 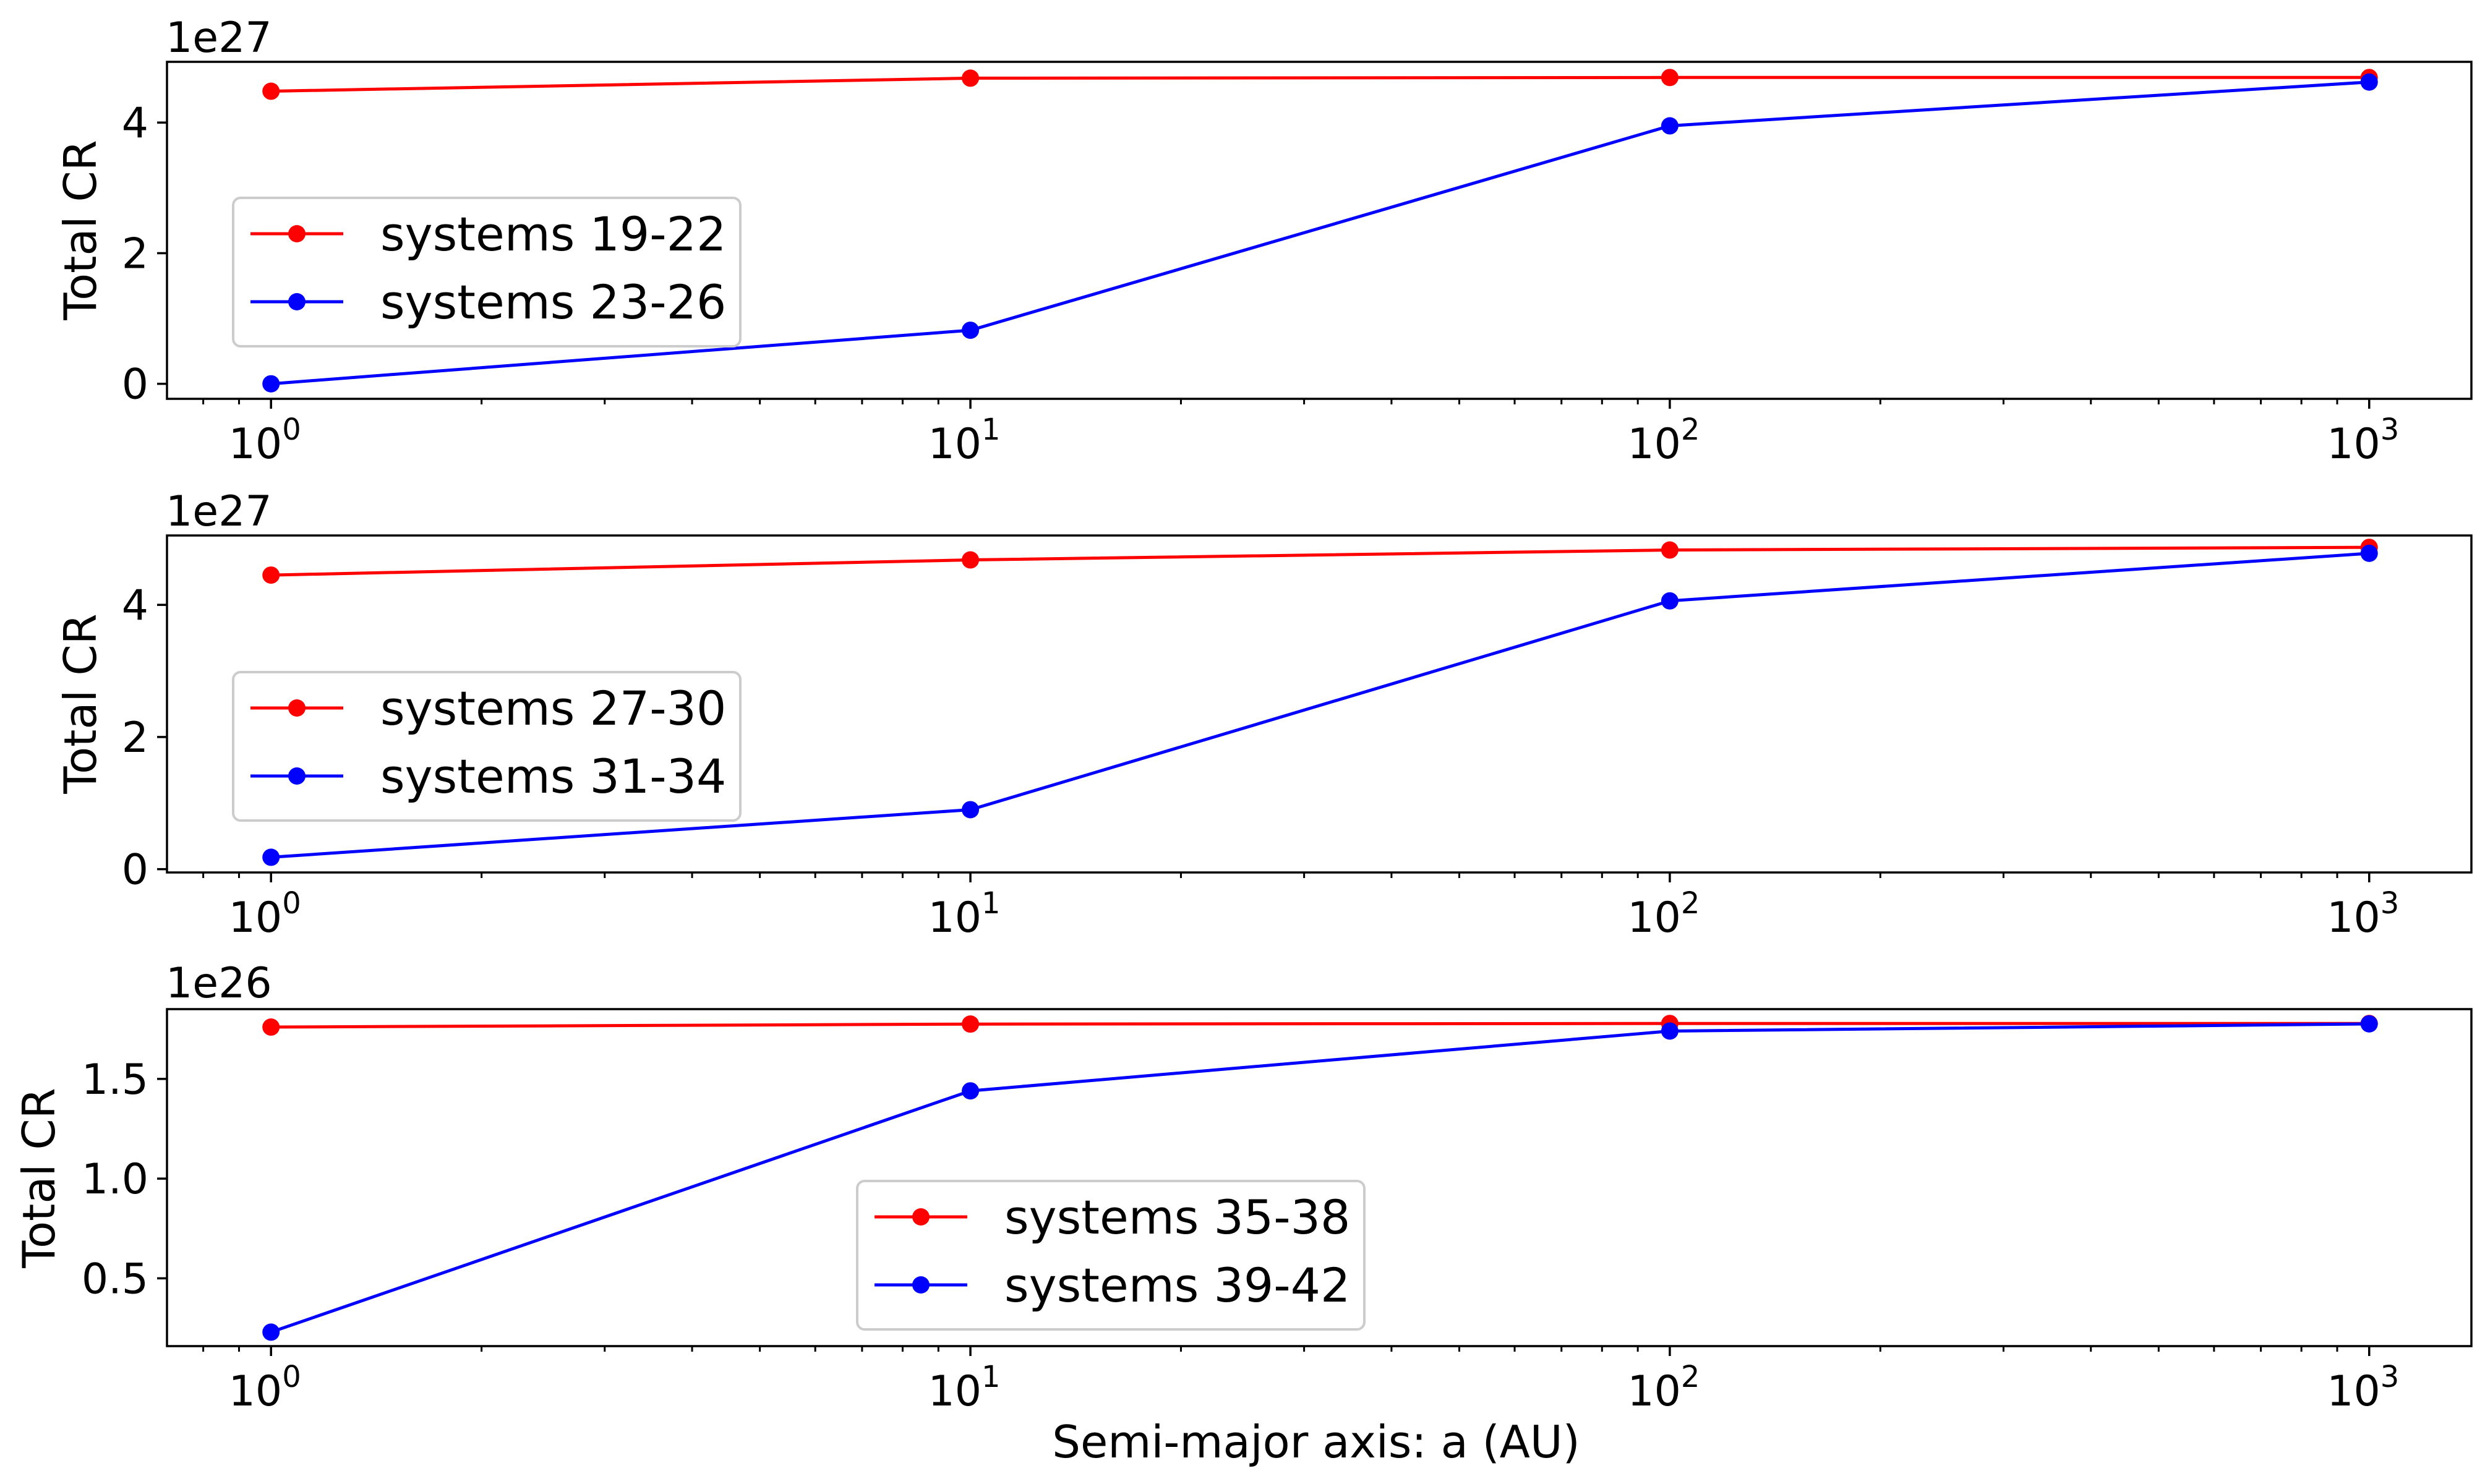 I want to click on panel-2-legend: systems 27-30 systems 31-34, so click(x=487, y=746).